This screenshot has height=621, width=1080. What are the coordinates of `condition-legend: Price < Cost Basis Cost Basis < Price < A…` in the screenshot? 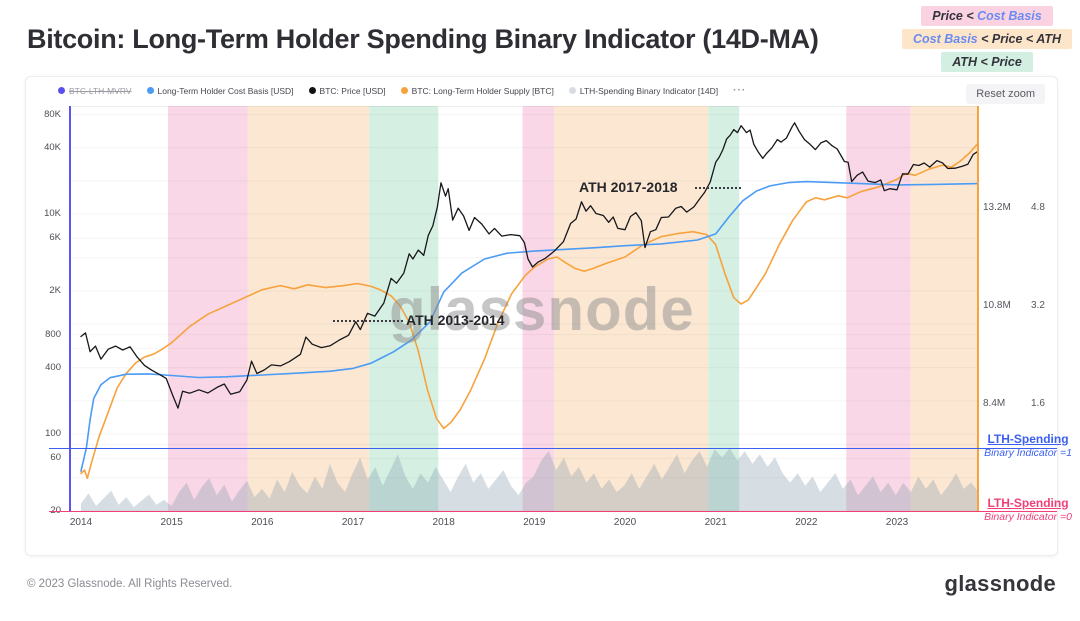 It's located at (987, 39).